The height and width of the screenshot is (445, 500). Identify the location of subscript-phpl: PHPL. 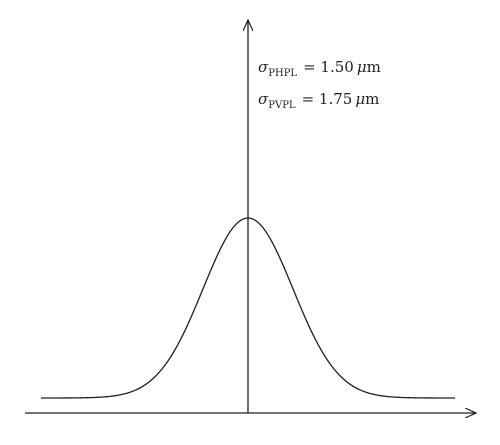
(283, 73).